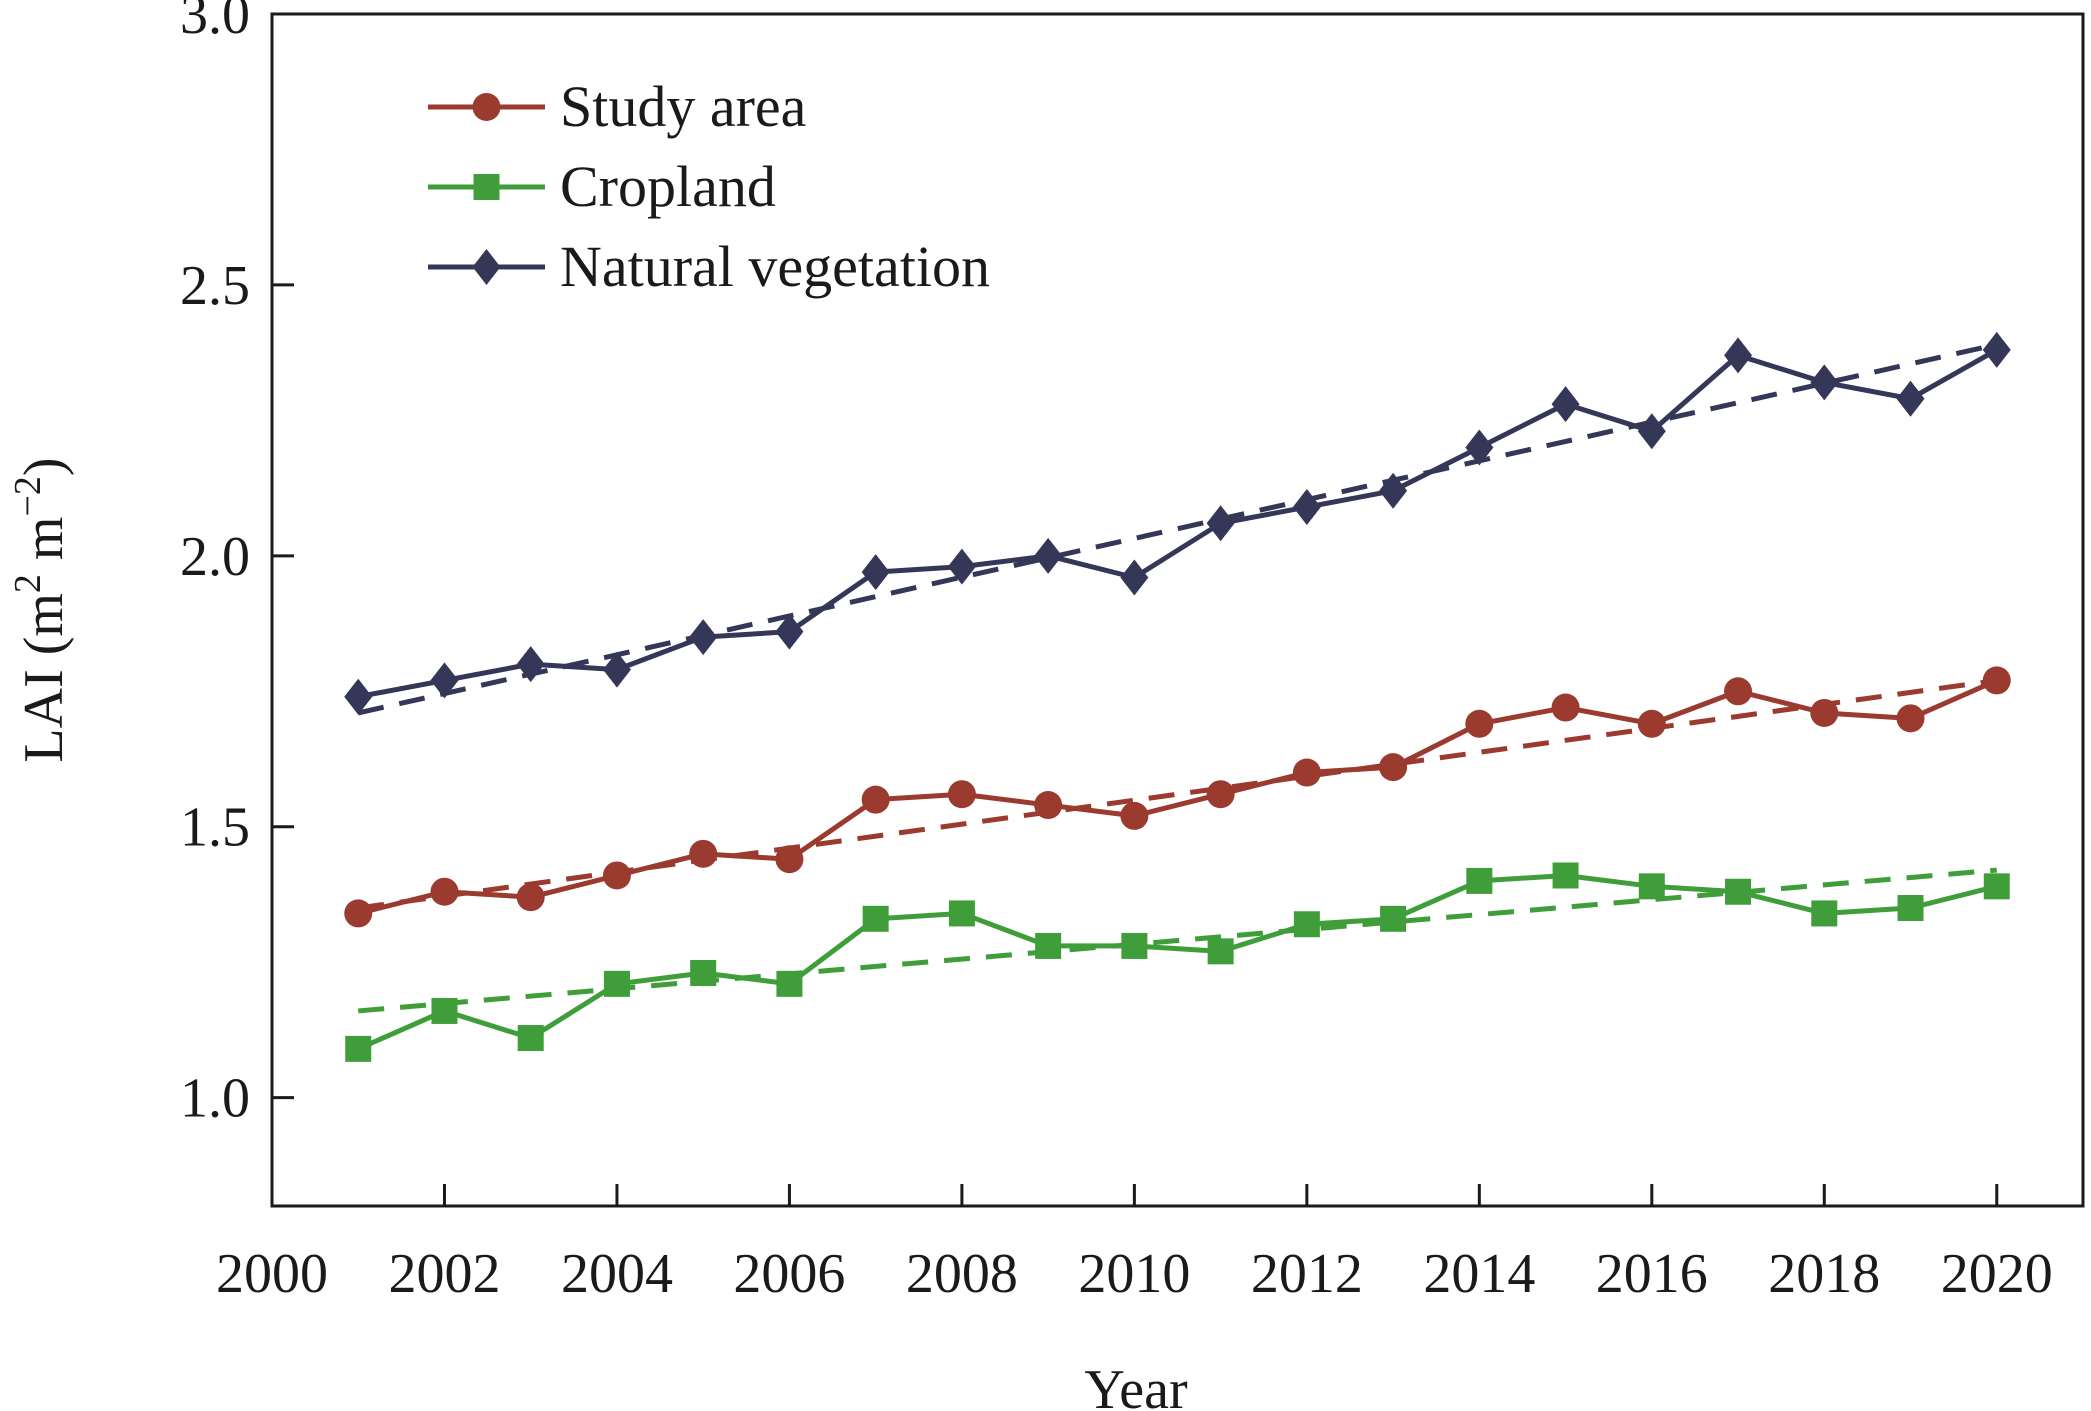 The width and height of the screenshot is (2091, 1411). What do you see at coordinates (1136, 1385) in the screenshot?
I see `x-axis-title: Year` at bounding box center [1136, 1385].